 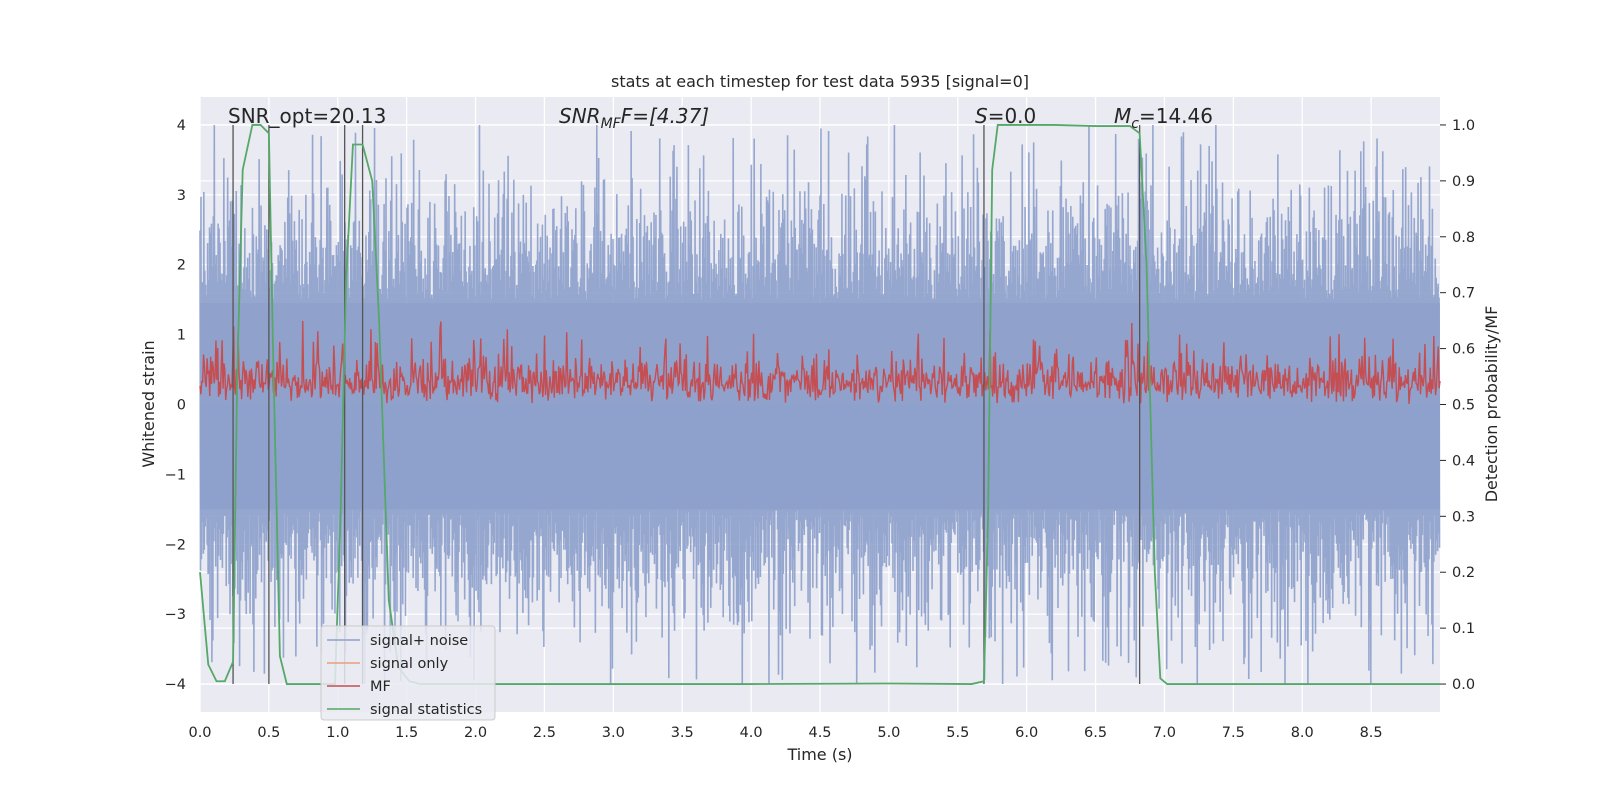 I want to click on y2-axis-ticks: 0.0 0.1 0.2 0.3 0.4 0.5 0.6 0.7 0.8 0.9 1.0, so click(x=1457, y=405).